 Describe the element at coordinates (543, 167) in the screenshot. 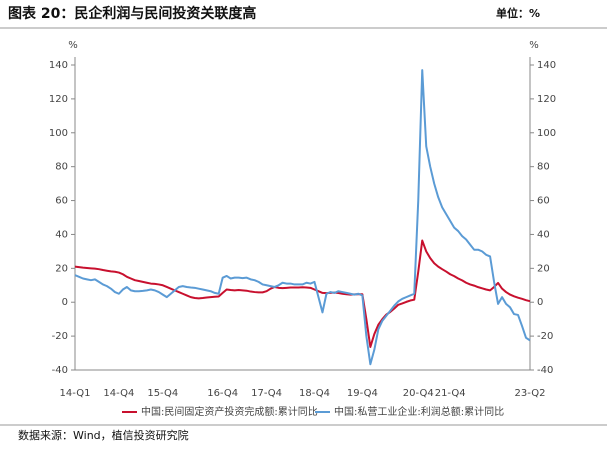

I see `y2-tick-label: 80` at that location.